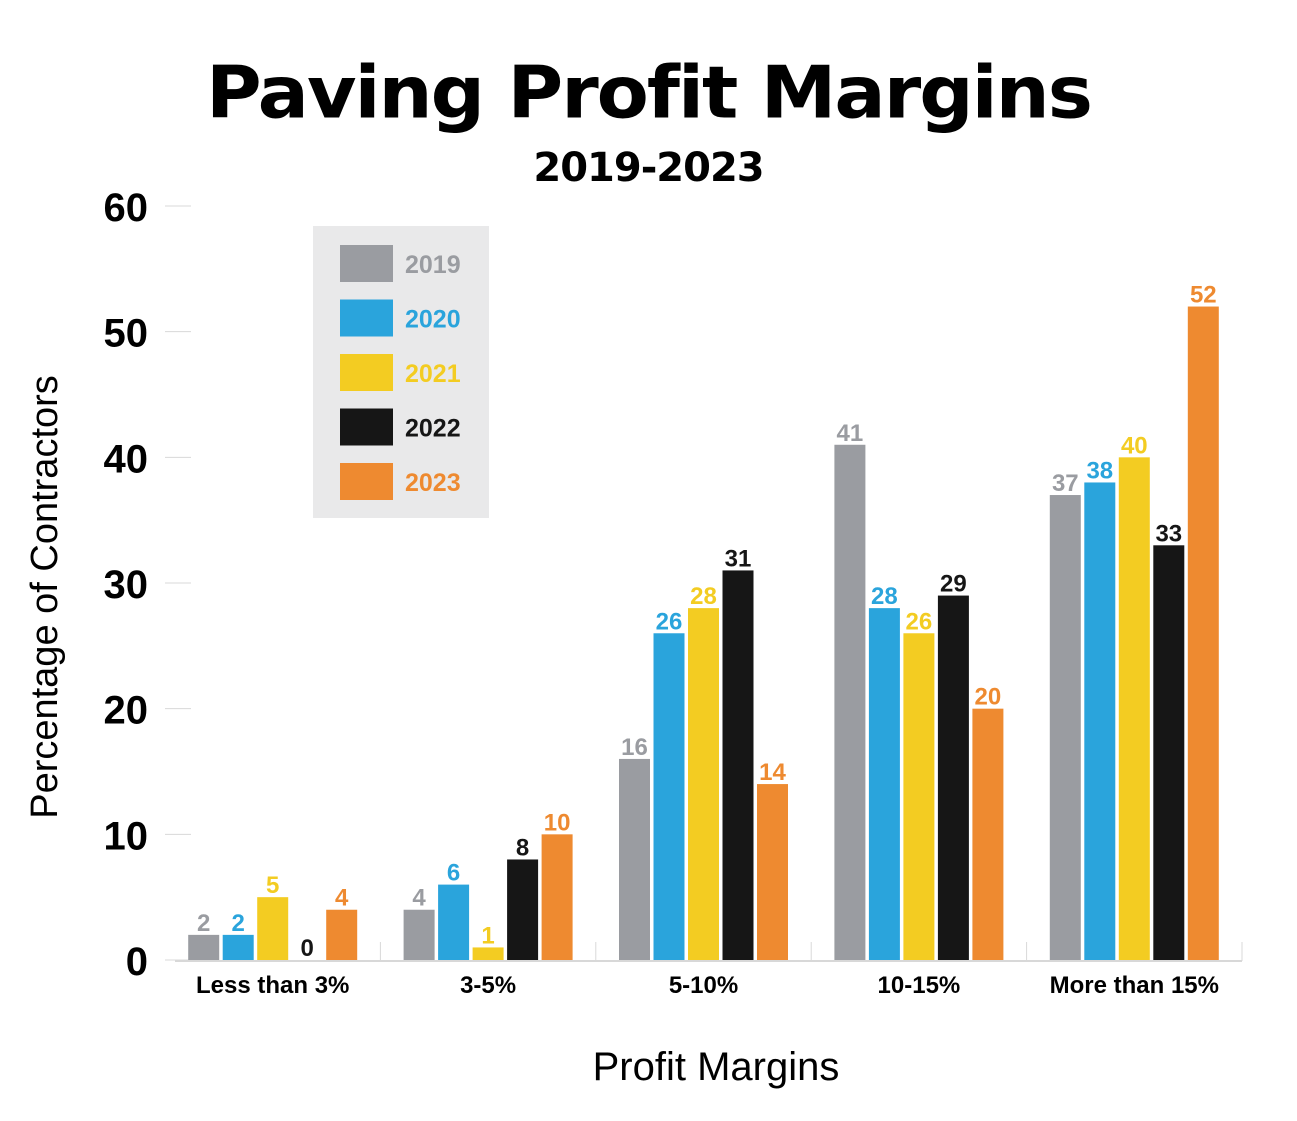 The image size is (1297, 1121). I want to click on data-label: 1, so click(487, 935).